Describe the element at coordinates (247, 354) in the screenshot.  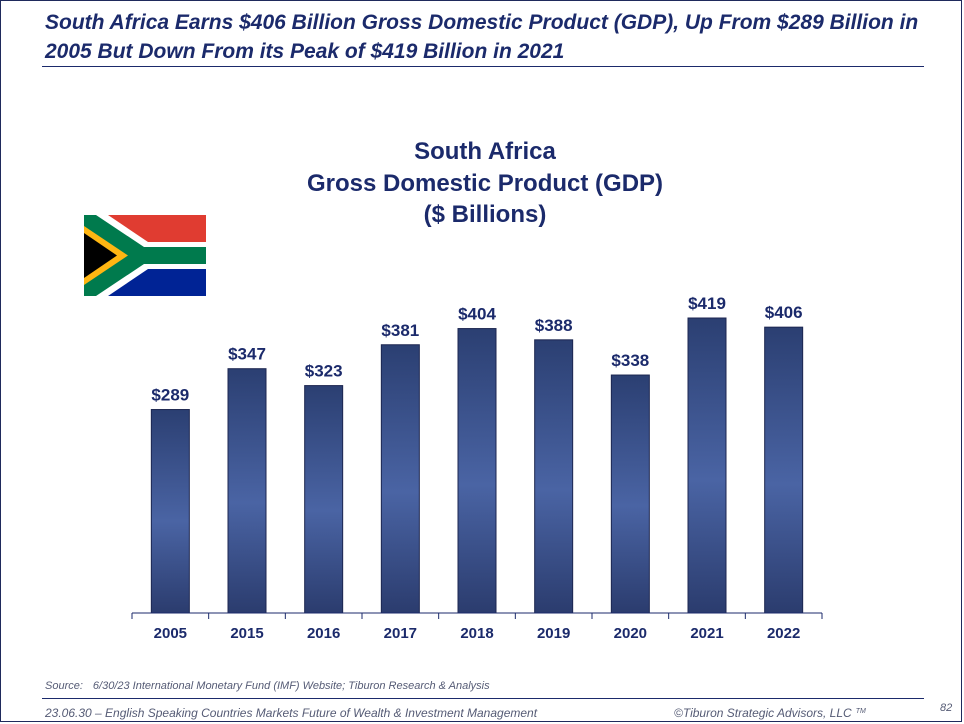
I see `bar-value-label: $347` at that location.